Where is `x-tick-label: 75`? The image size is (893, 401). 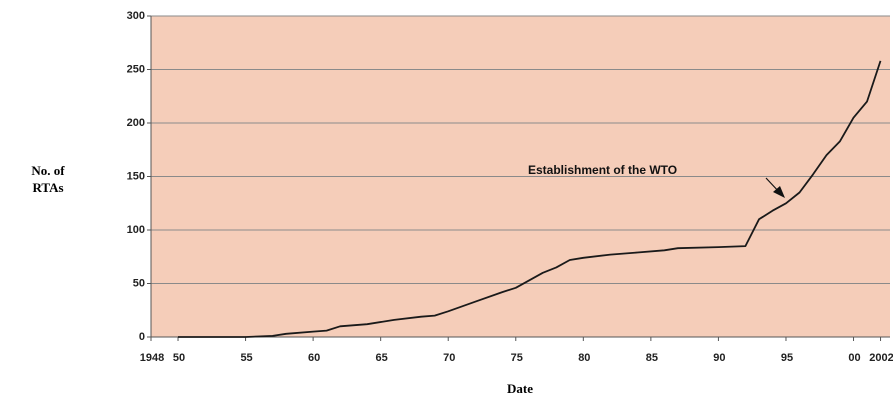
x-tick-label: 75 is located at coordinates (517, 358).